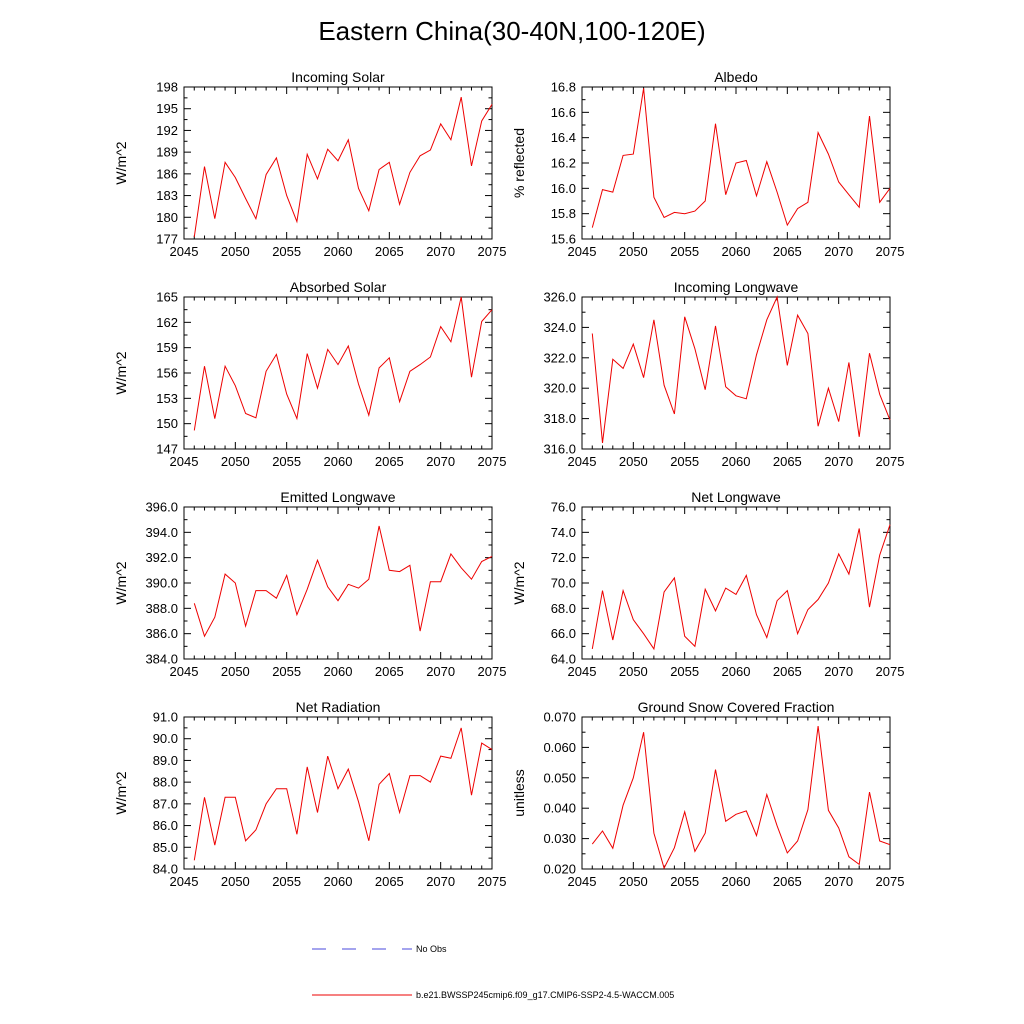  Describe the element at coordinates (167, 449) in the screenshot. I see `panel-3-ytick-label: 147` at that location.